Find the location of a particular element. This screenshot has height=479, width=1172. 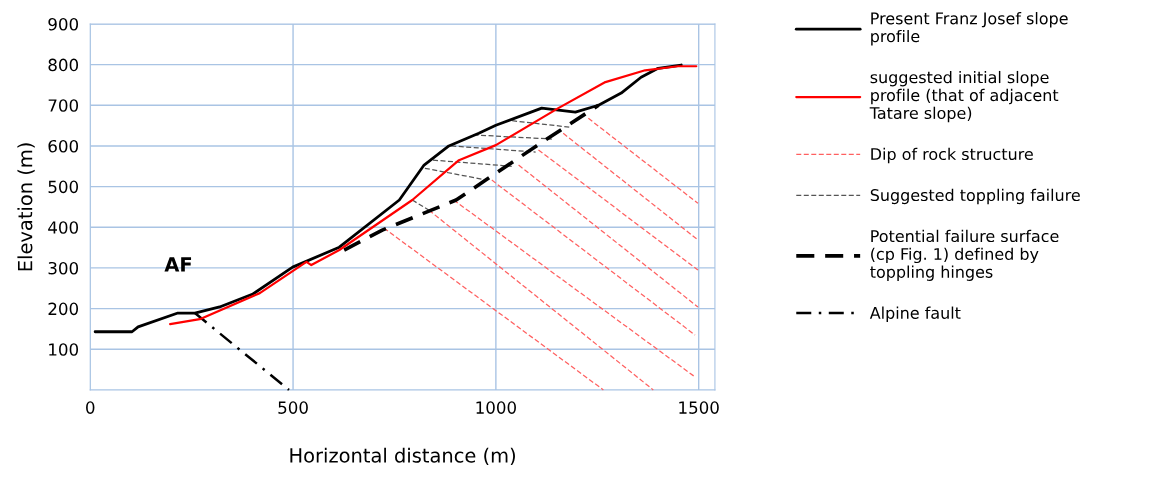

y-tick-label: 100 is located at coordinates (64, 349).